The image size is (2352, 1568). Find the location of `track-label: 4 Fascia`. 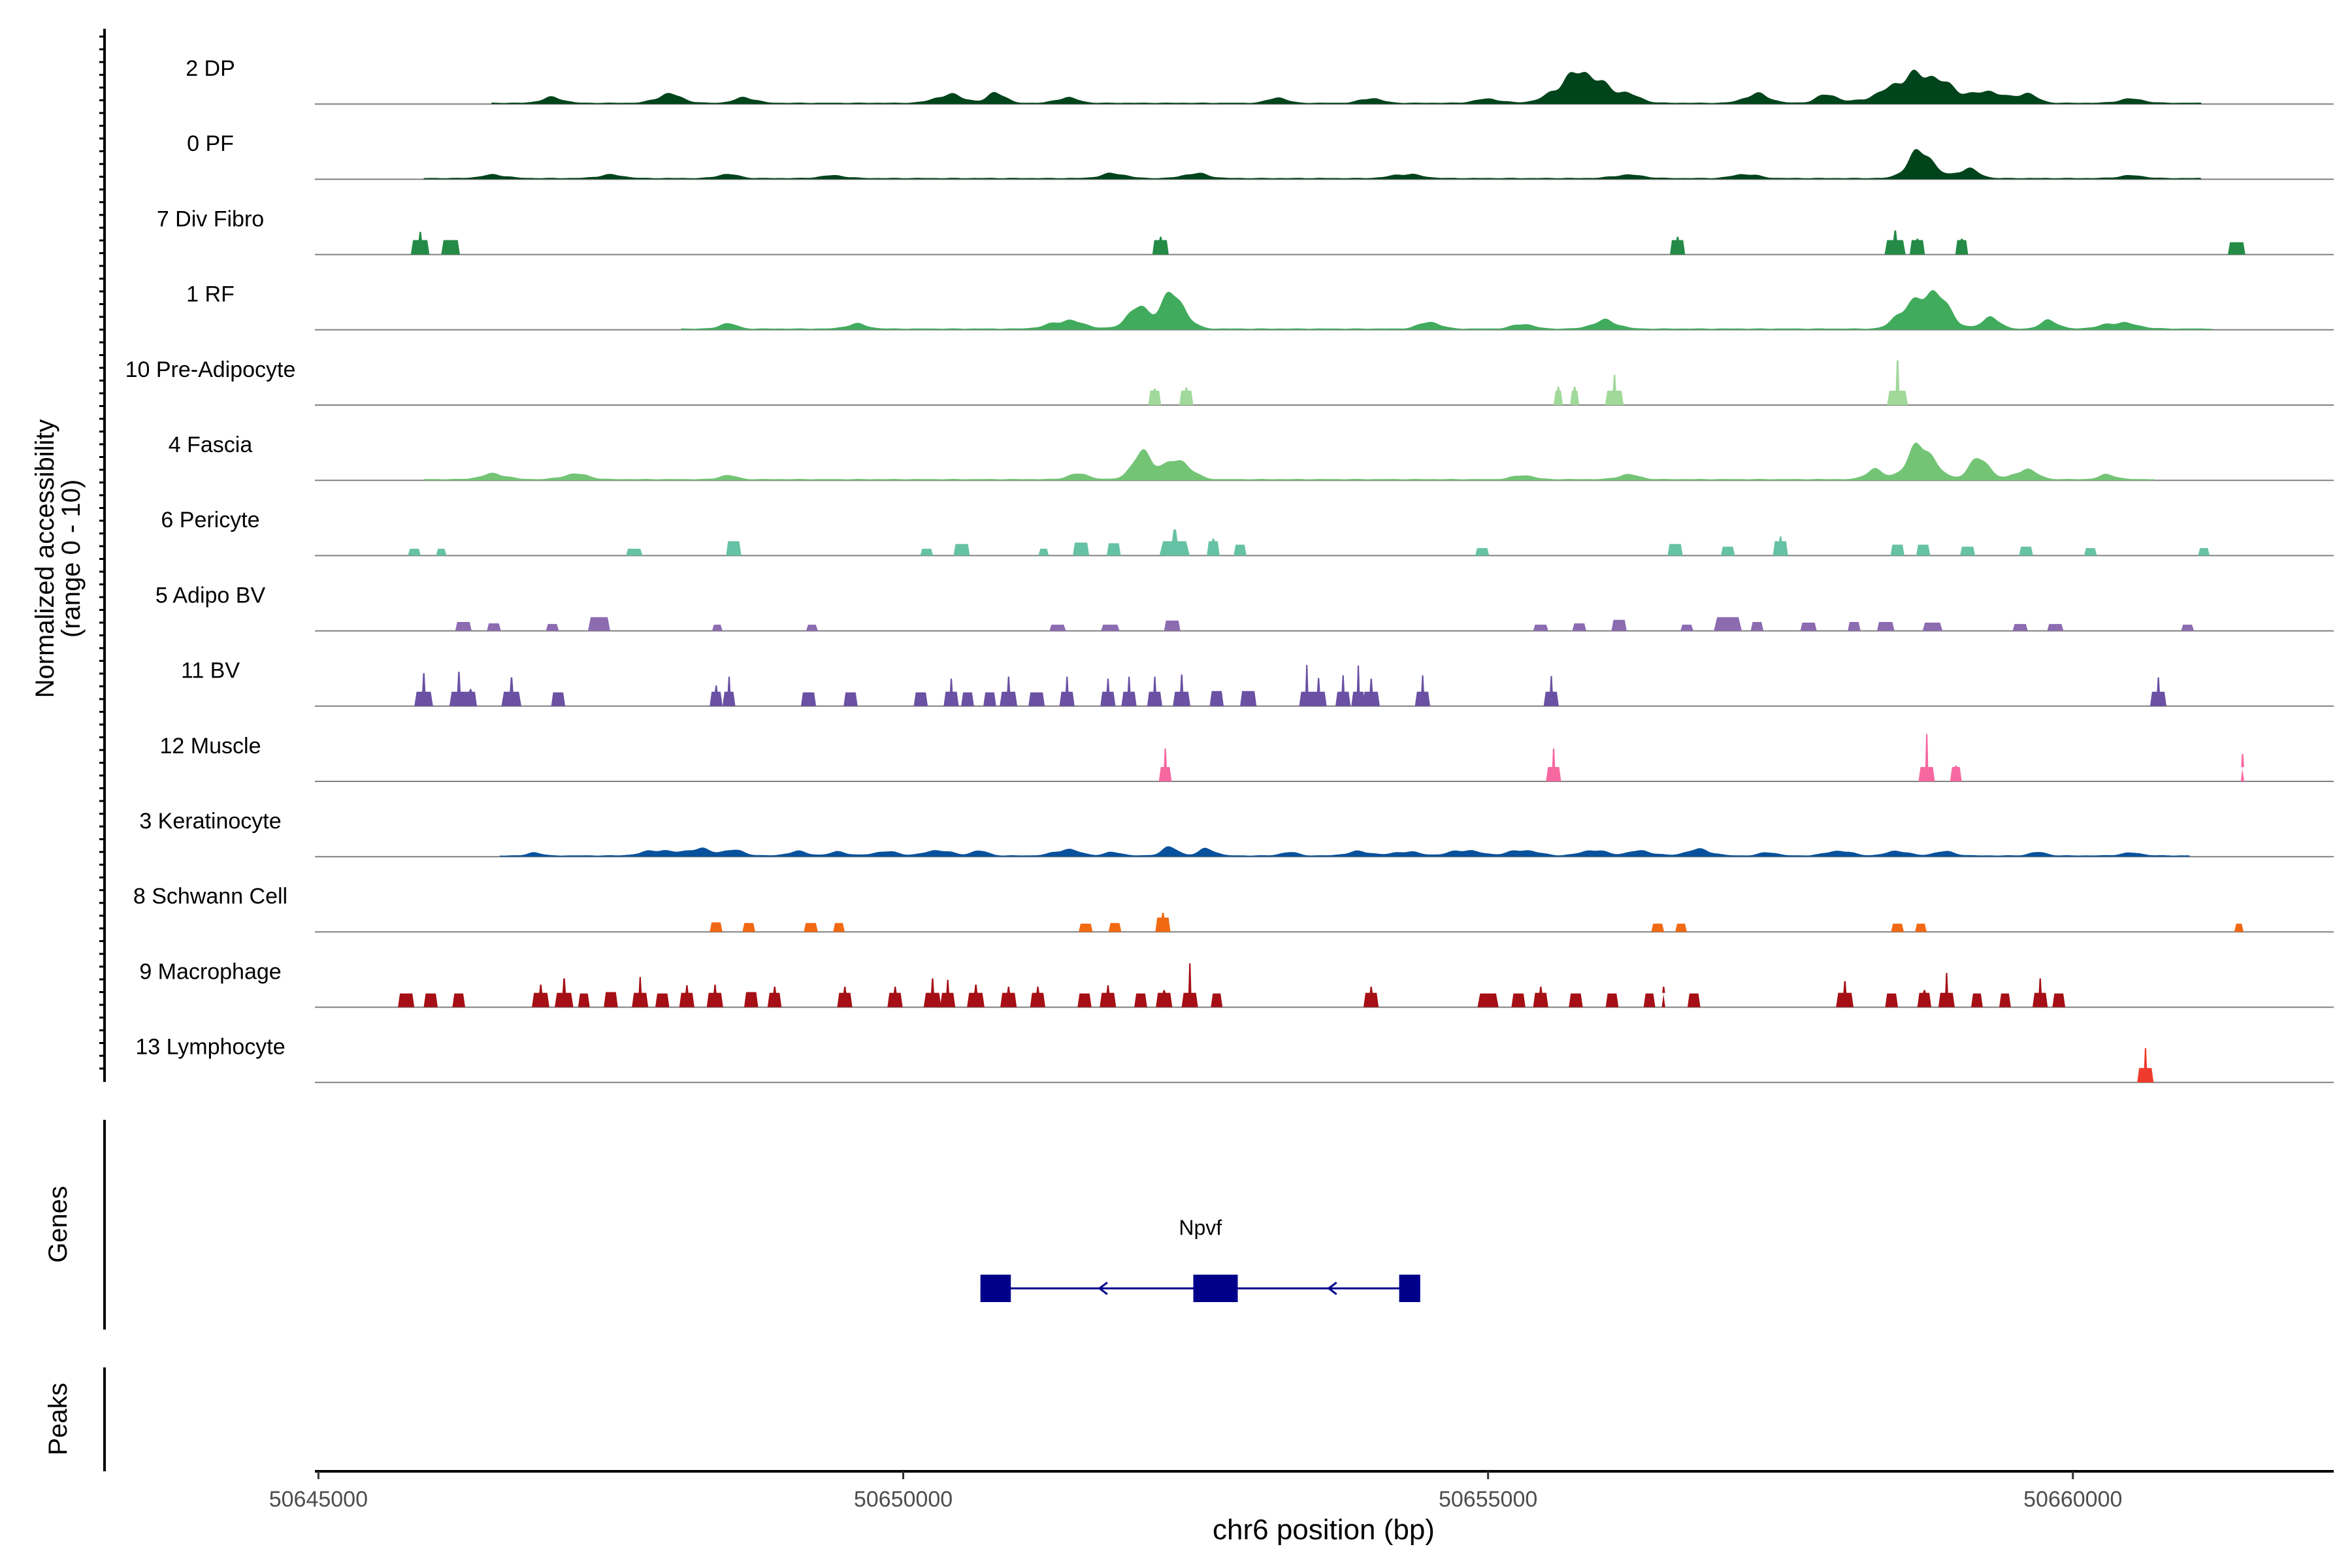

track-label: 4 Fascia is located at coordinates (211, 445).